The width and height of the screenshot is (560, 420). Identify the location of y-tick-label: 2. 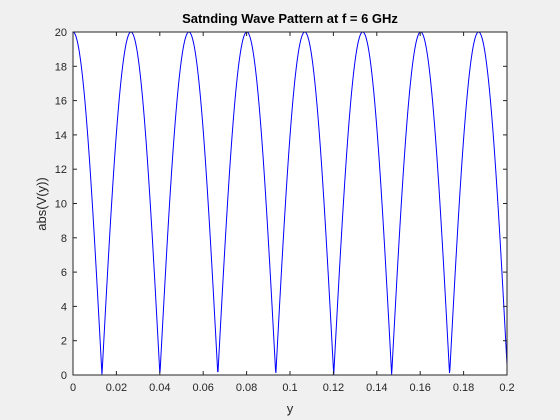
(64, 342).